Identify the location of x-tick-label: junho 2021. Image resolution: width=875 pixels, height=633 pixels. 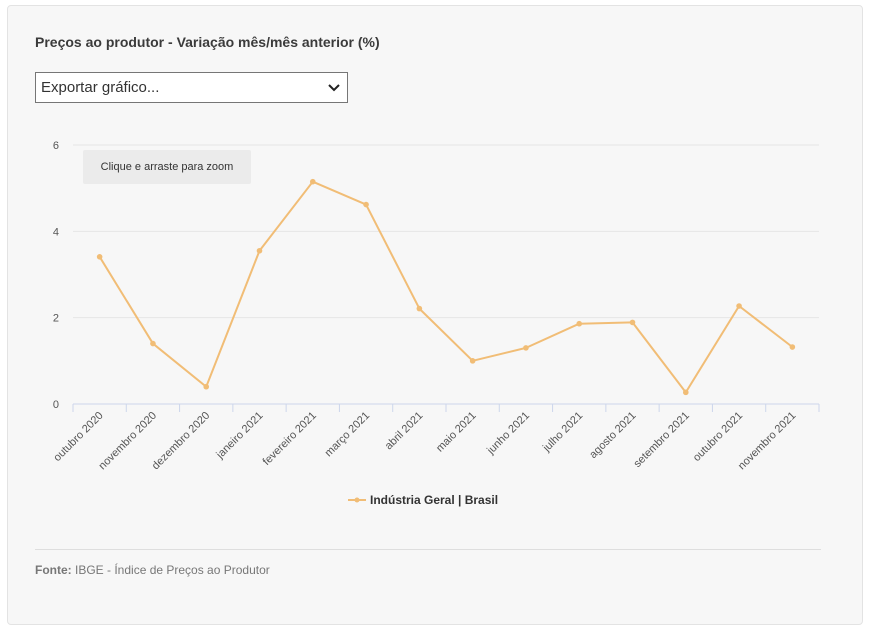
(508, 434).